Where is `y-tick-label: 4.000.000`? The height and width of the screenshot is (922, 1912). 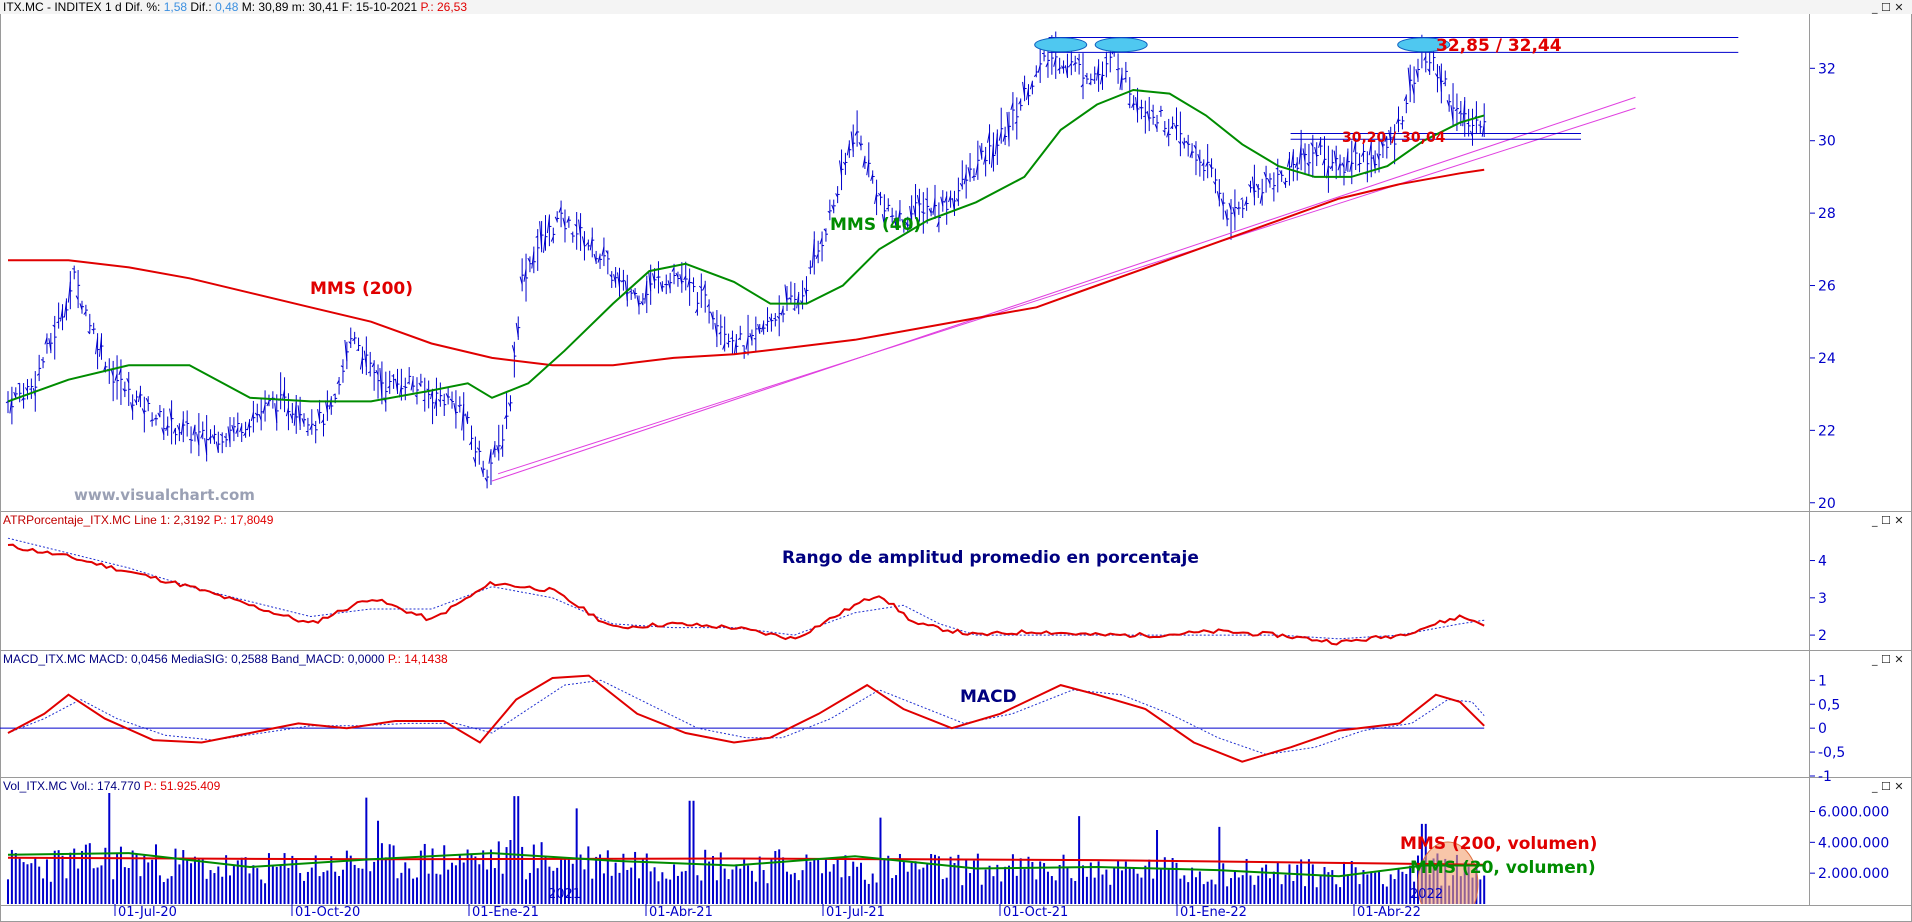 y-tick-label: 4.000.000 is located at coordinates (1853, 843).